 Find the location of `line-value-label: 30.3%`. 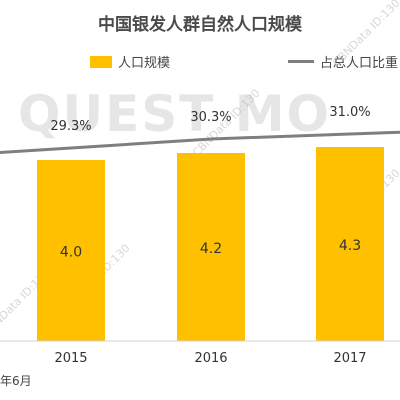

line-value-label: 30.3% is located at coordinates (210, 117).